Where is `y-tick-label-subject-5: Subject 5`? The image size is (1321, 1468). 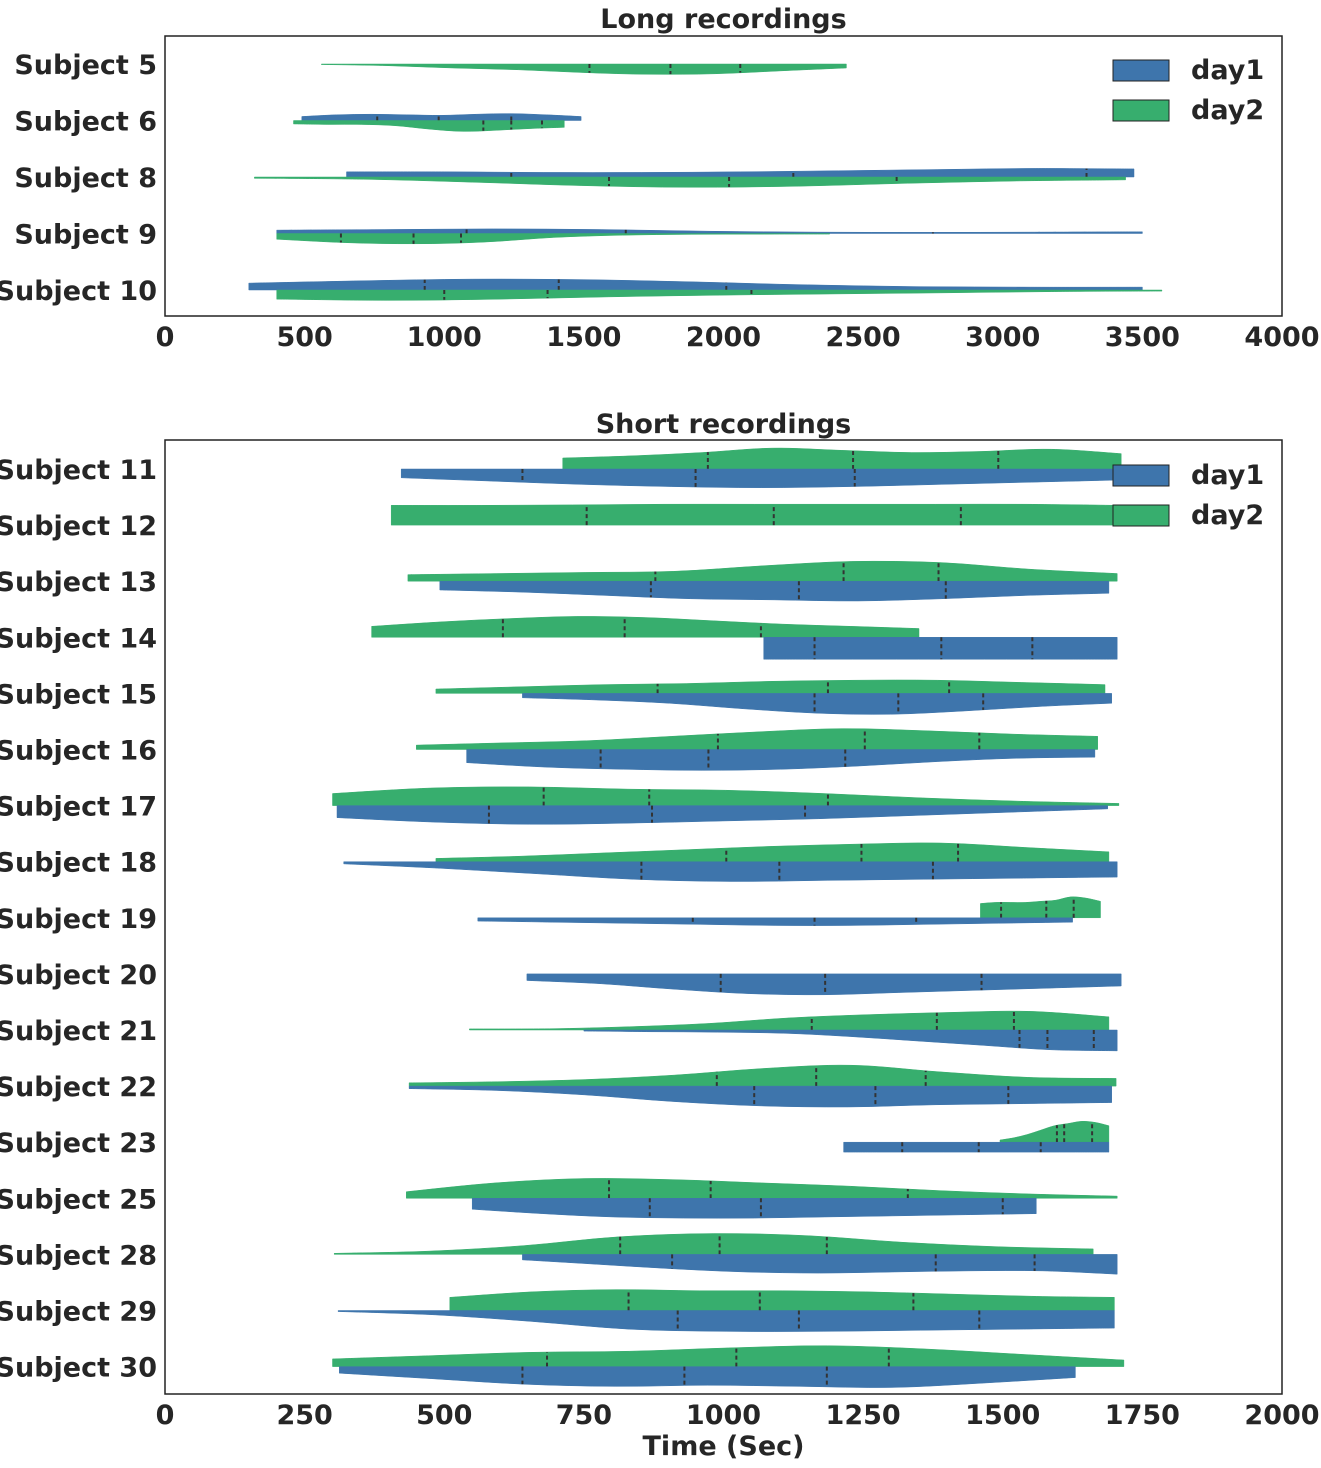
y-tick-label-subject-5: Subject 5 is located at coordinates (85, 65).